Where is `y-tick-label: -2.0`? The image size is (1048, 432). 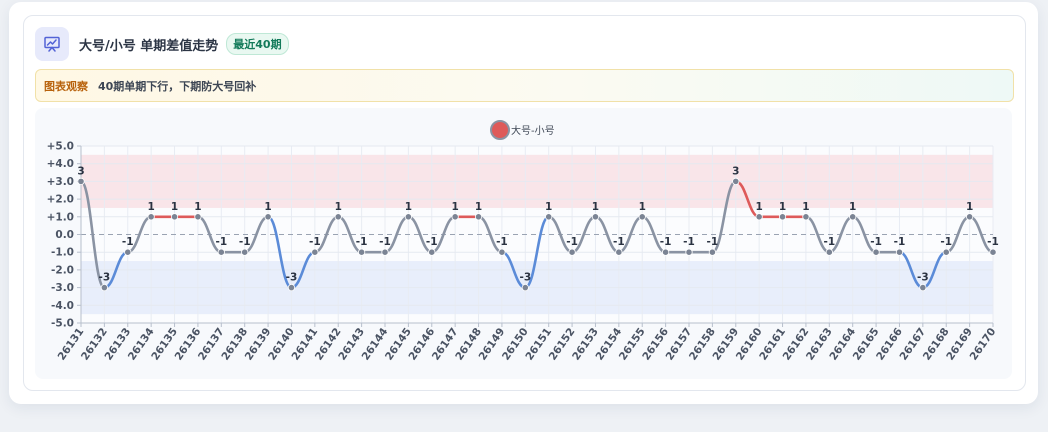 y-tick-label: -2.0 is located at coordinates (62, 270).